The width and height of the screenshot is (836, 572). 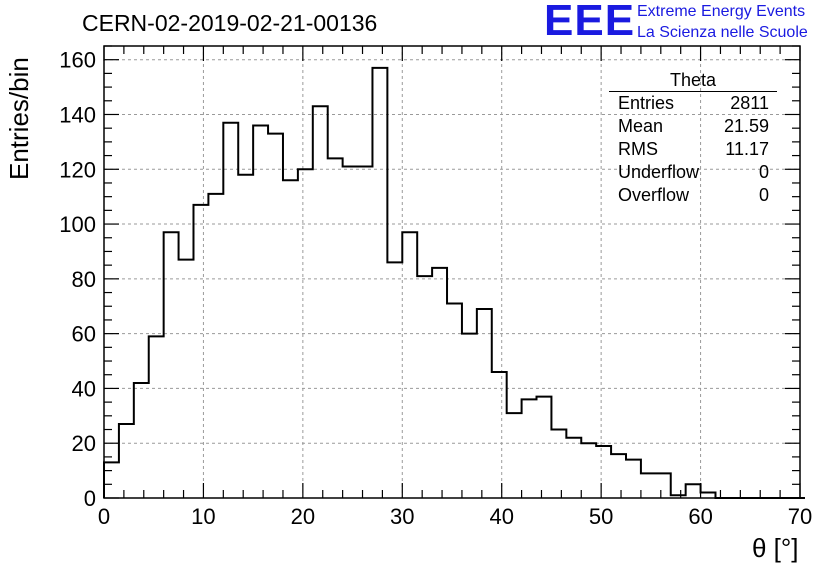 I want to click on stats-label: Underflow, so click(x=659, y=172).